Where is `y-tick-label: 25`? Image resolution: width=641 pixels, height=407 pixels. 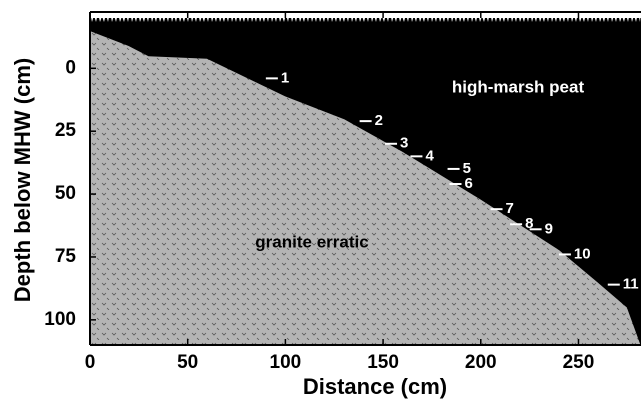
y-tick-label: 25 is located at coordinates (66, 130).